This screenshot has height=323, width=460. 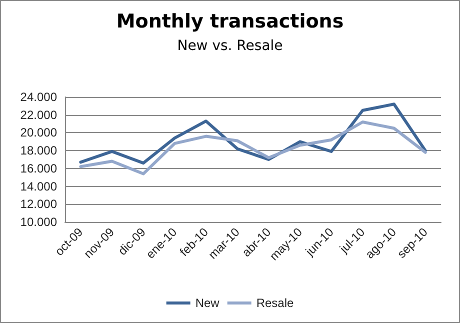 I want to click on y-tick-label: 18.000, so click(x=39, y=151).